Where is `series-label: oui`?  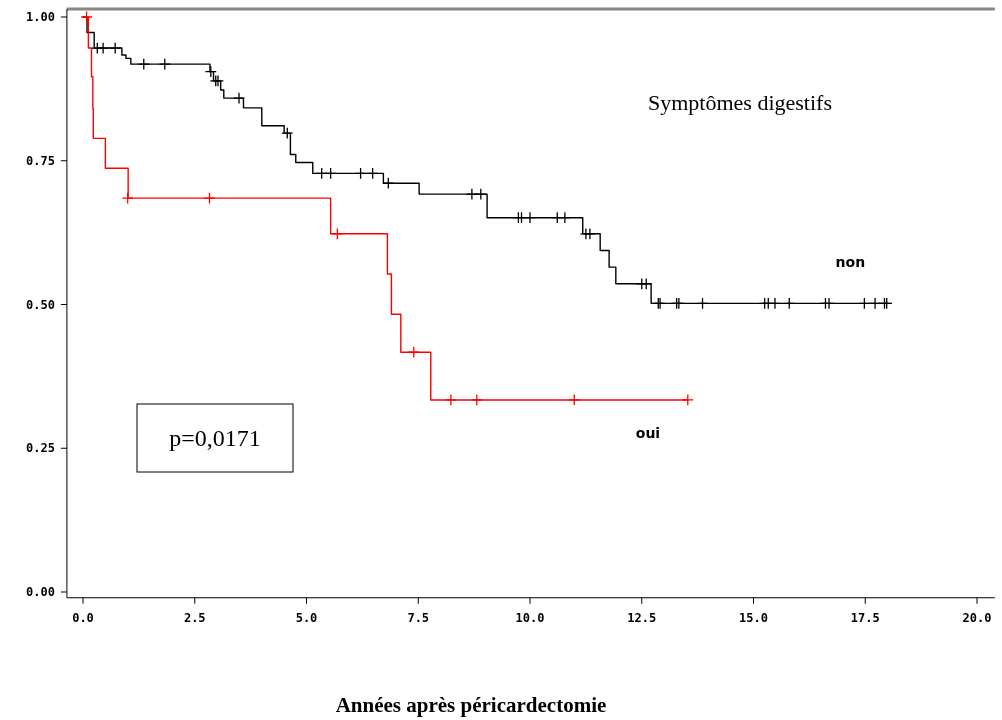 series-label: oui is located at coordinates (648, 432).